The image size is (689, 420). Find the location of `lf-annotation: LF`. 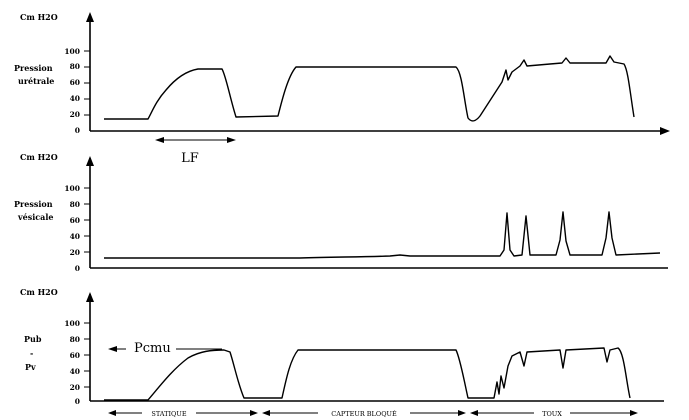

lf-annotation: LF is located at coordinates (195, 151).